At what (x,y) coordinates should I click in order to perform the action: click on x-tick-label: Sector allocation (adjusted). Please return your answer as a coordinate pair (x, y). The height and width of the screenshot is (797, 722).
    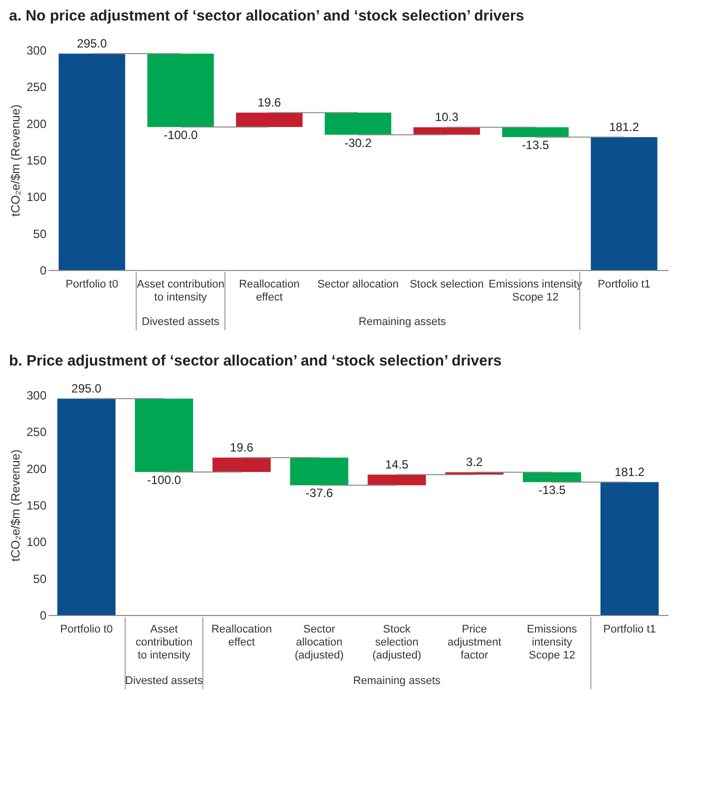
    Looking at the image, I should click on (319, 643).